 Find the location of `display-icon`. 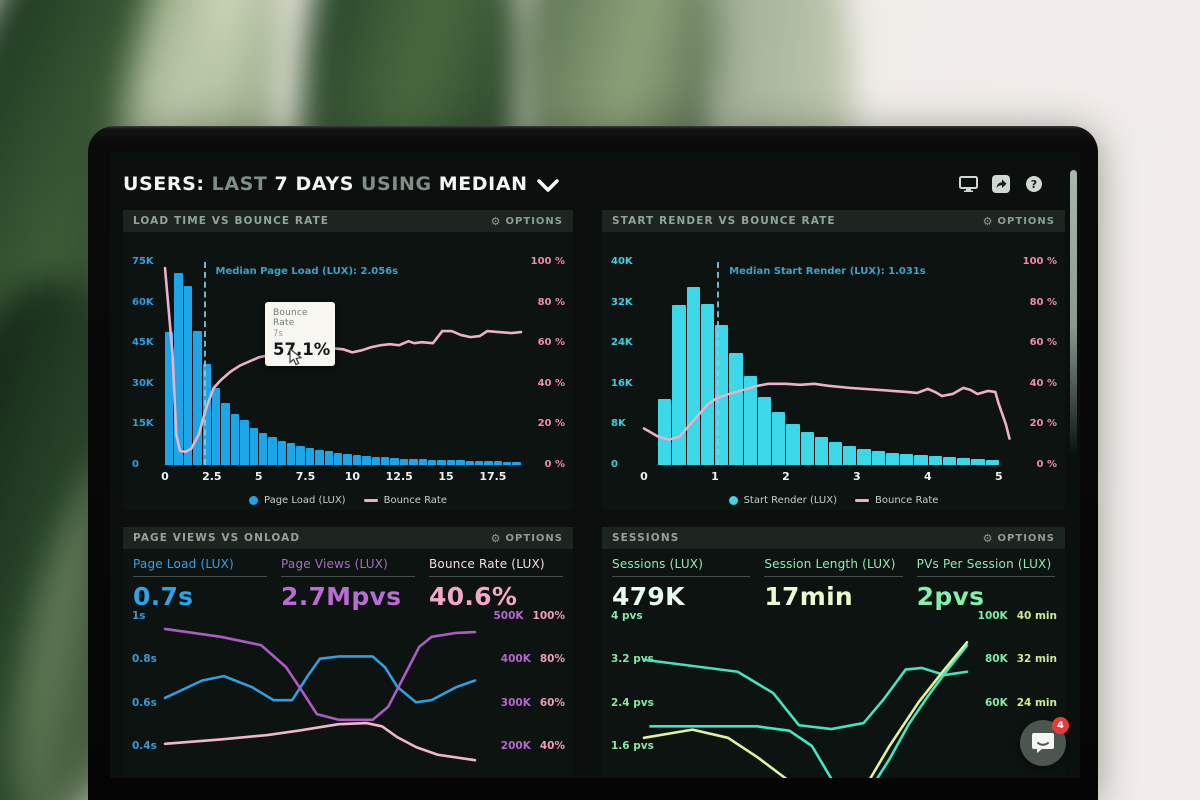

display-icon is located at coordinates (968, 184).